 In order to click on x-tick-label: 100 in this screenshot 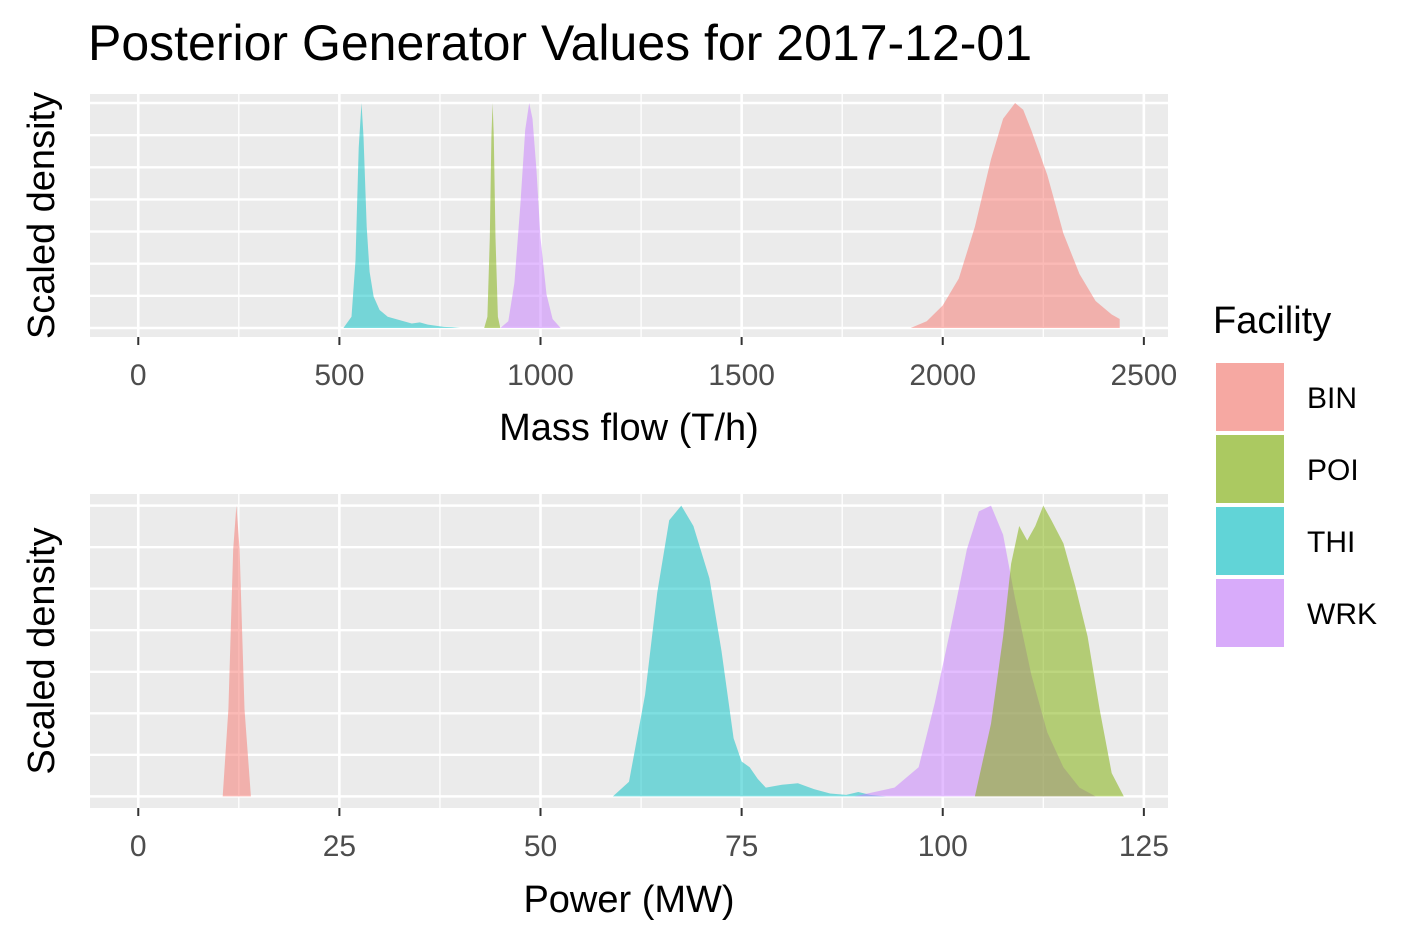, I will do `click(943, 846)`.